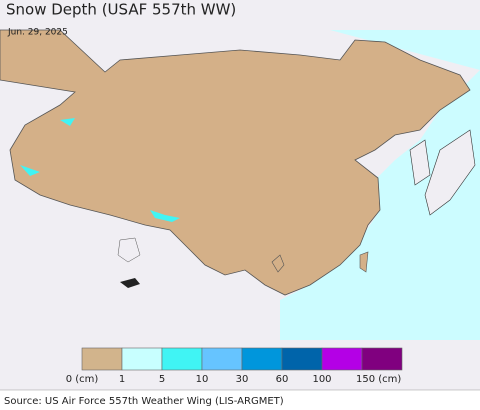 The width and height of the screenshot is (480, 410). What do you see at coordinates (162, 379) in the screenshot?
I see `legend-label: 5` at bounding box center [162, 379].